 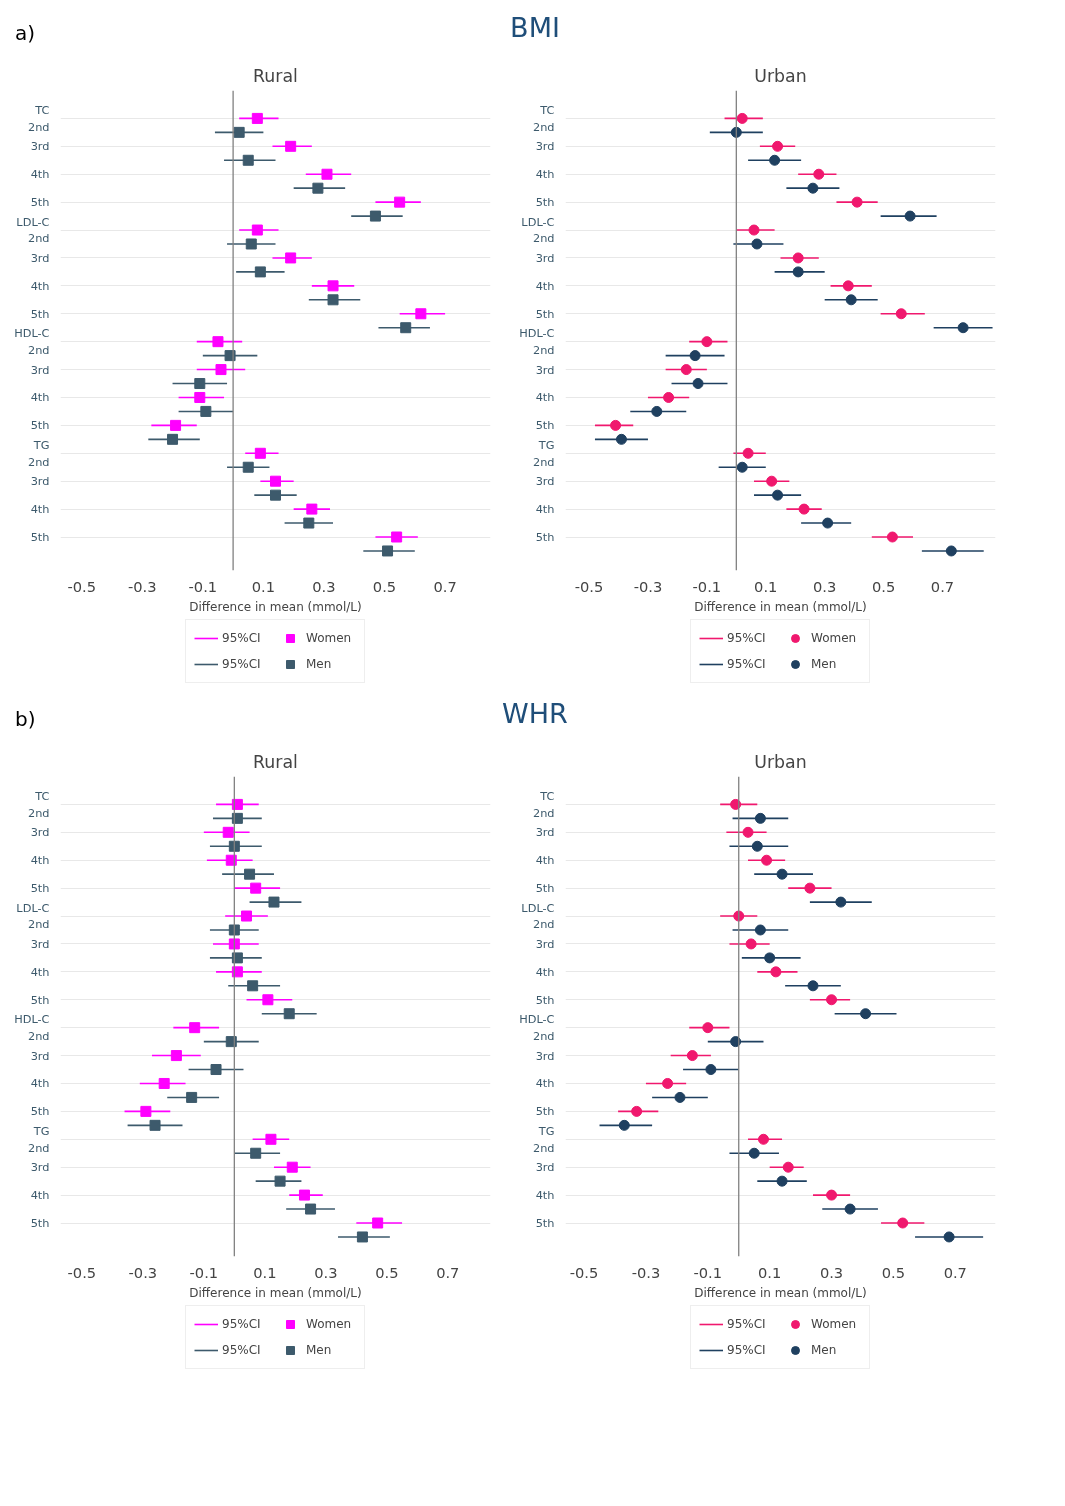 What do you see at coordinates (535, 713) in the screenshot?
I see `text: WHR` at bounding box center [535, 713].